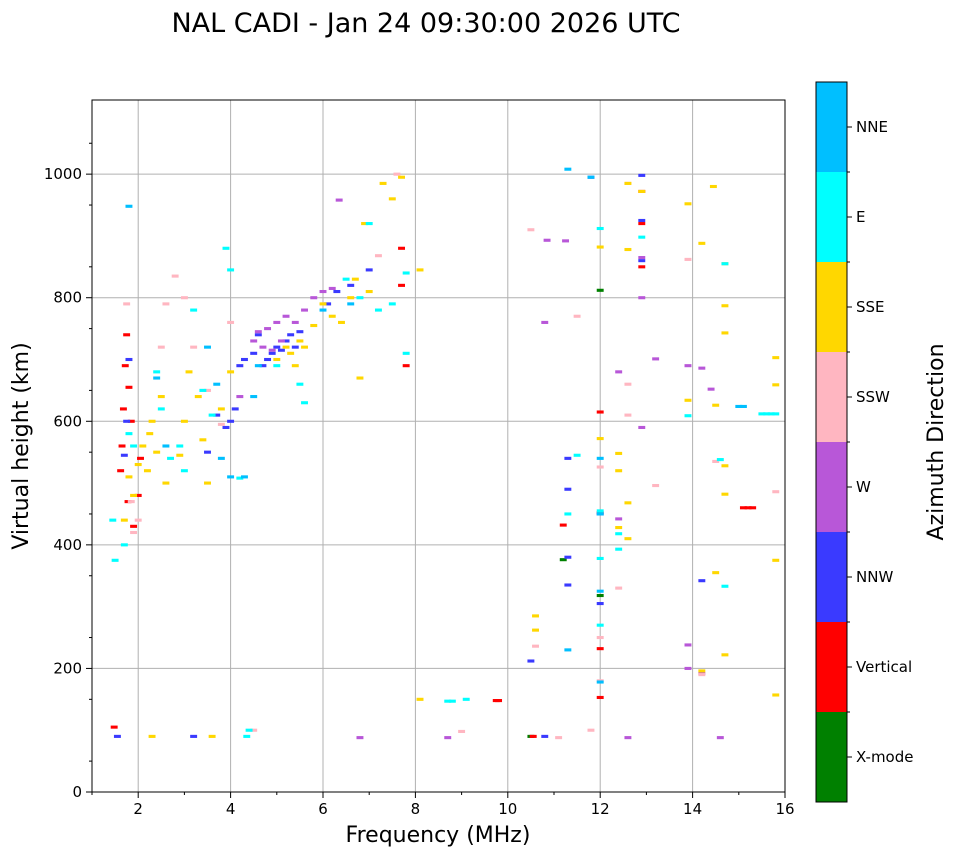  I want to click on colorbar-label: Azimuth Direction, so click(936, 441).